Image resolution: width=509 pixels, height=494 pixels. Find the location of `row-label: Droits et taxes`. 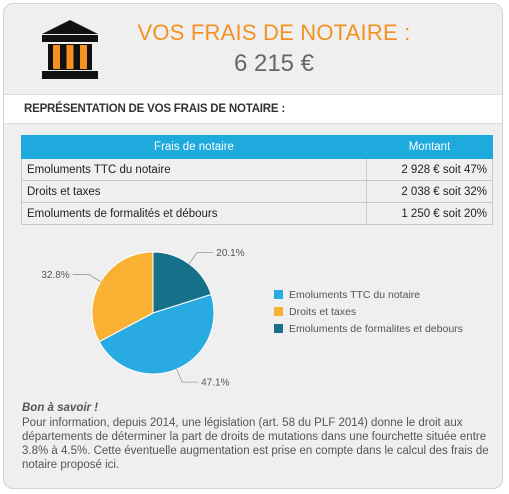

row-label: Droits et taxes is located at coordinates (194, 191).